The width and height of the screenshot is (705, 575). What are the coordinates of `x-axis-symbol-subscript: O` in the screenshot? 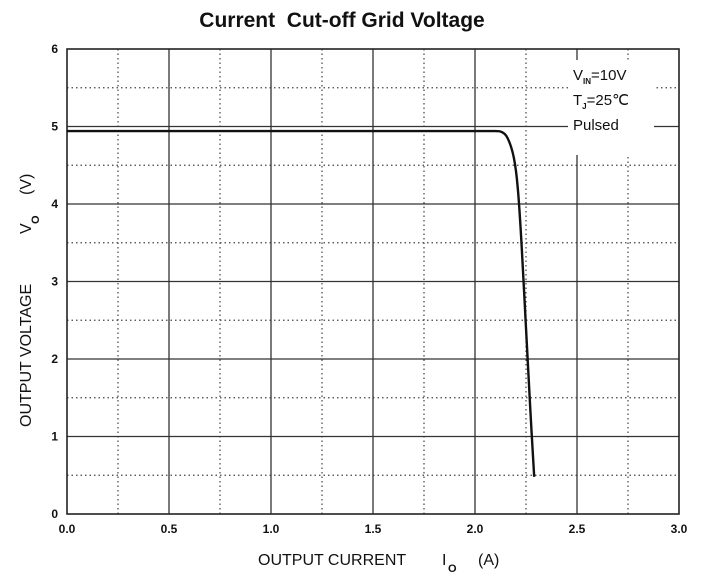 It's located at (452, 569).